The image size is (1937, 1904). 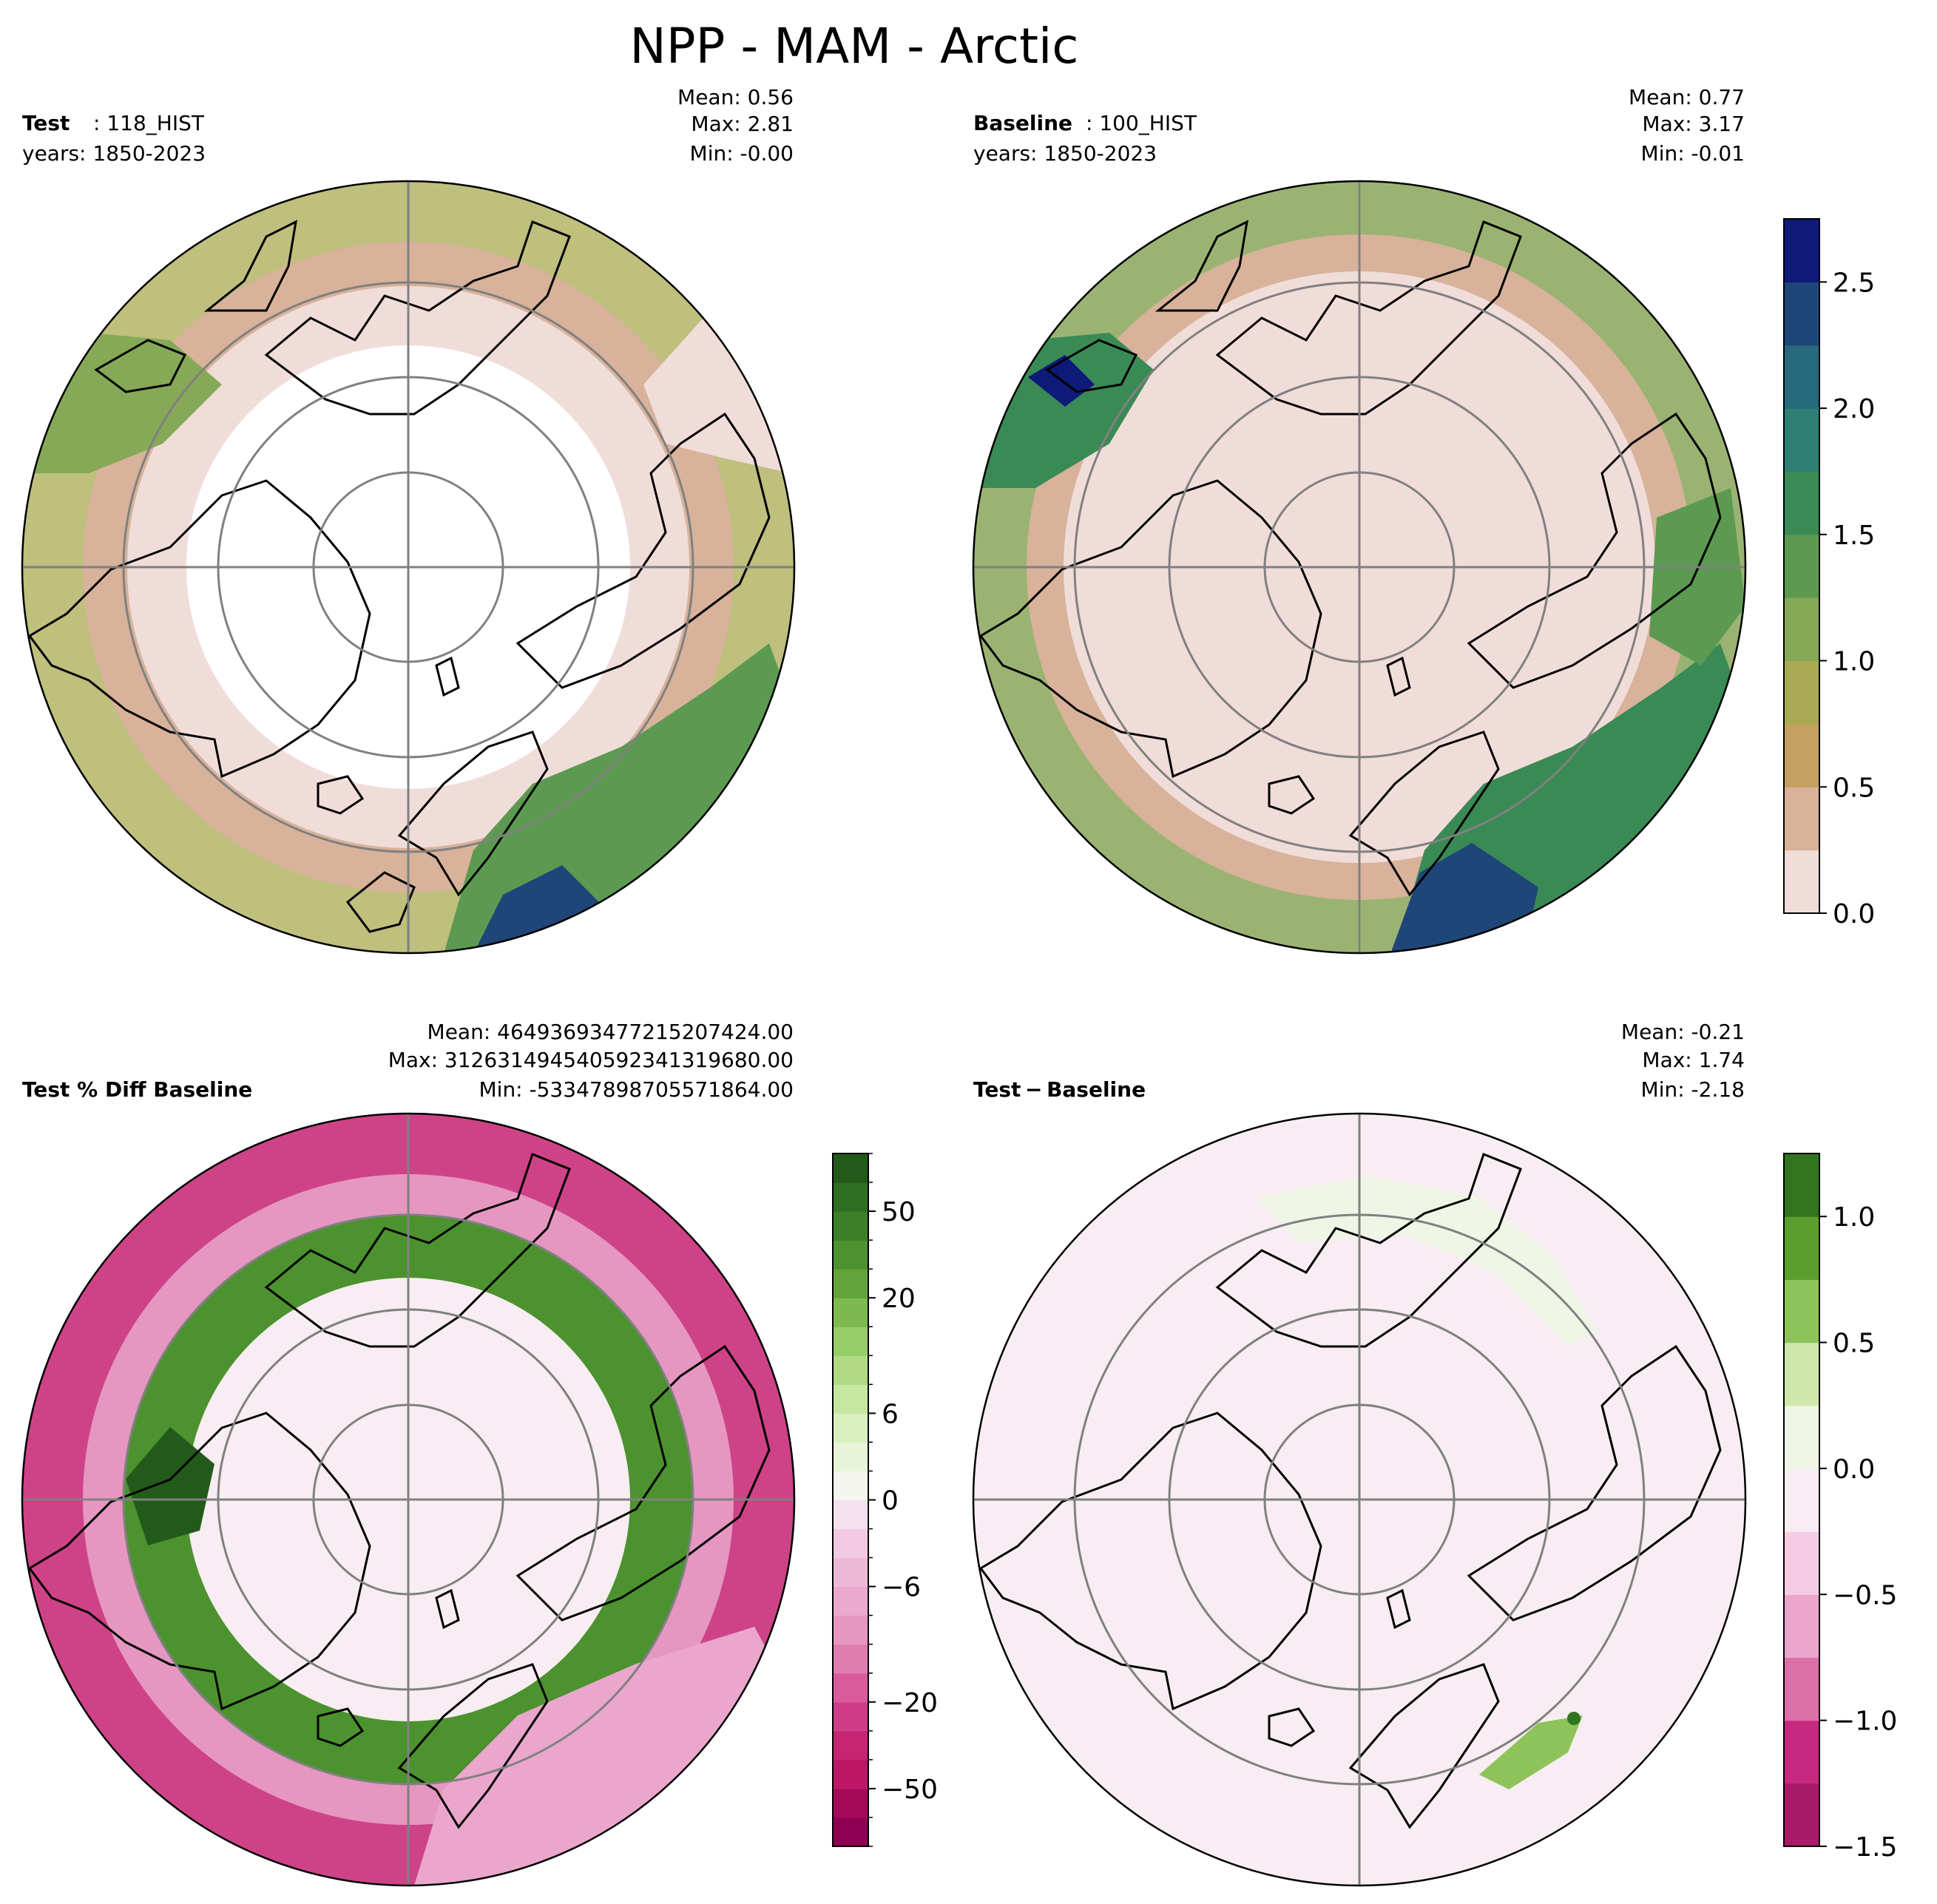 What do you see at coordinates (910, 1790) in the screenshot?
I see `colorbar-percent-diff-tick-label: −50` at bounding box center [910, 1790].